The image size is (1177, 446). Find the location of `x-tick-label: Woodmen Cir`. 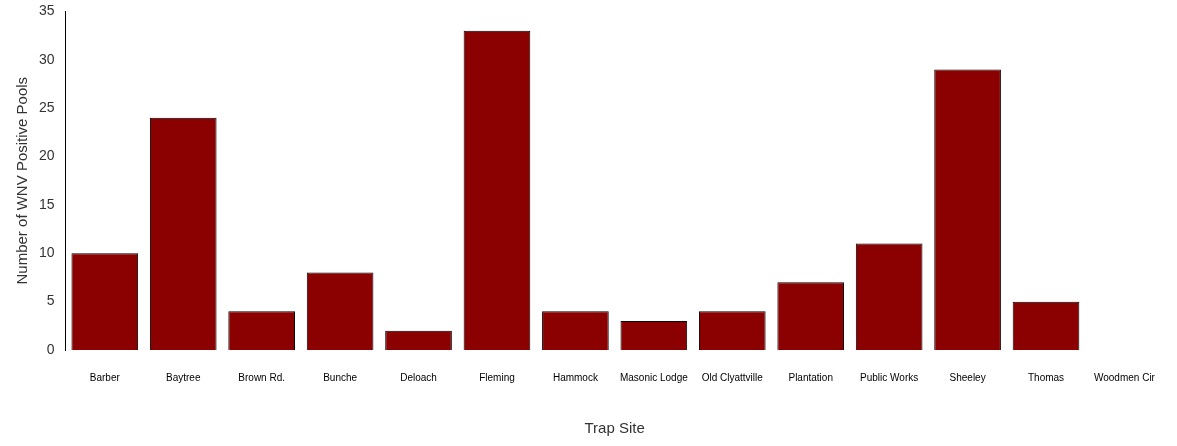

x-tick-label: Woodmen Cir is located at coordinates (1124, 377).